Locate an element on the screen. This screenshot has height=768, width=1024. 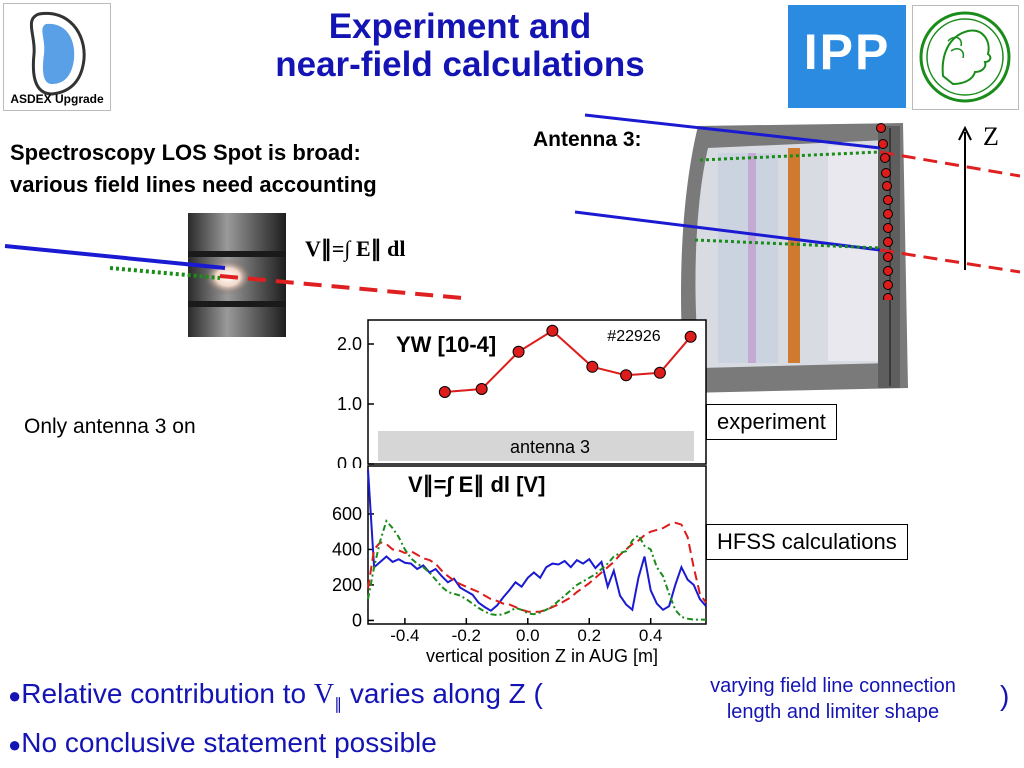
minerva-head-icon is located at coordinates (965, 57).